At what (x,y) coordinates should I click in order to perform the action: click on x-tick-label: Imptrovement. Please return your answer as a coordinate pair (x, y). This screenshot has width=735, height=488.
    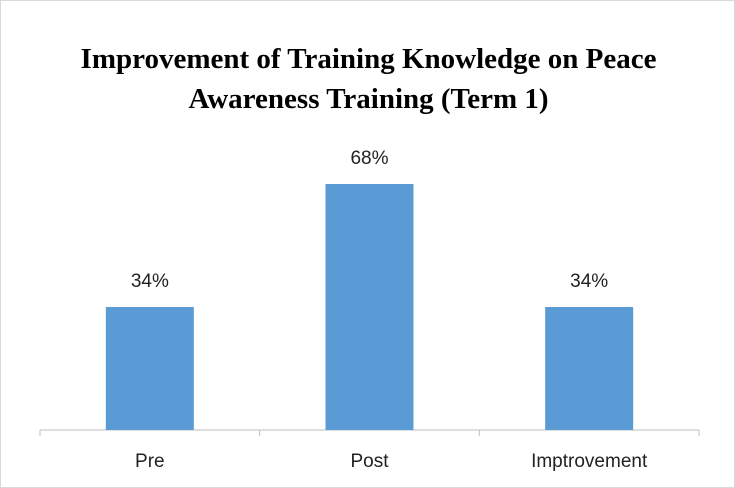
    Looking at the image, I should click on (589, 461).